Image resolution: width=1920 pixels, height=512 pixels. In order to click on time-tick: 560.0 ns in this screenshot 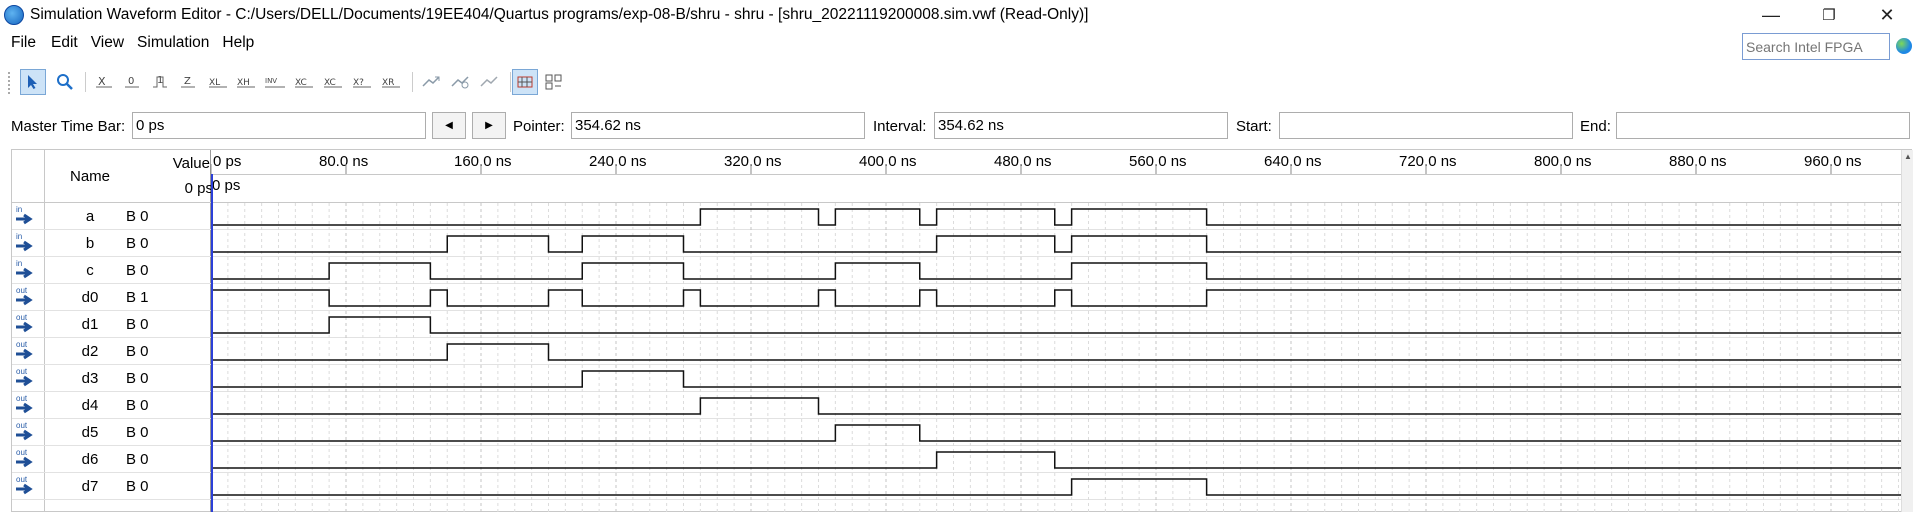, I will do `click(1158, 161)`.